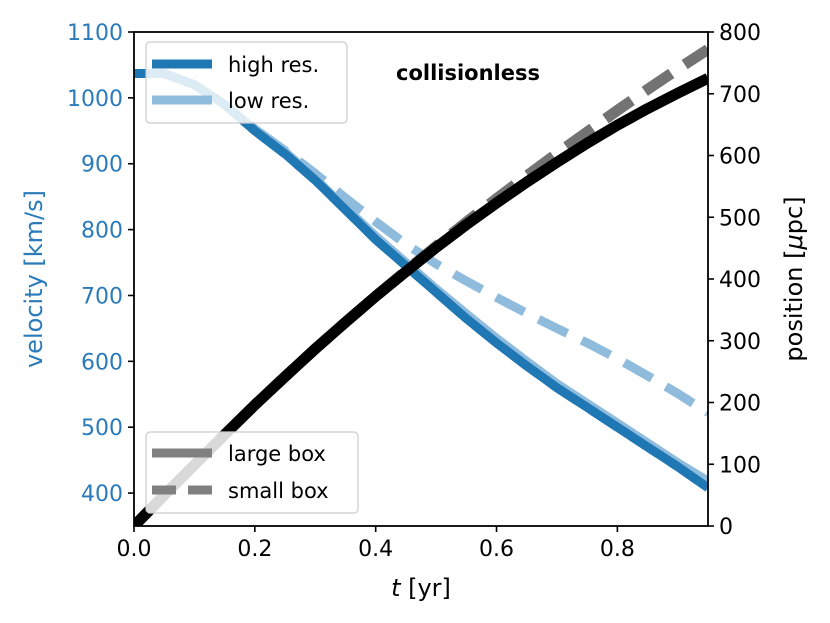  Describe the element at coordinates (34, 279) in the screenshot. I see `y-axis-left-label: velocity [km/s]` at that location.